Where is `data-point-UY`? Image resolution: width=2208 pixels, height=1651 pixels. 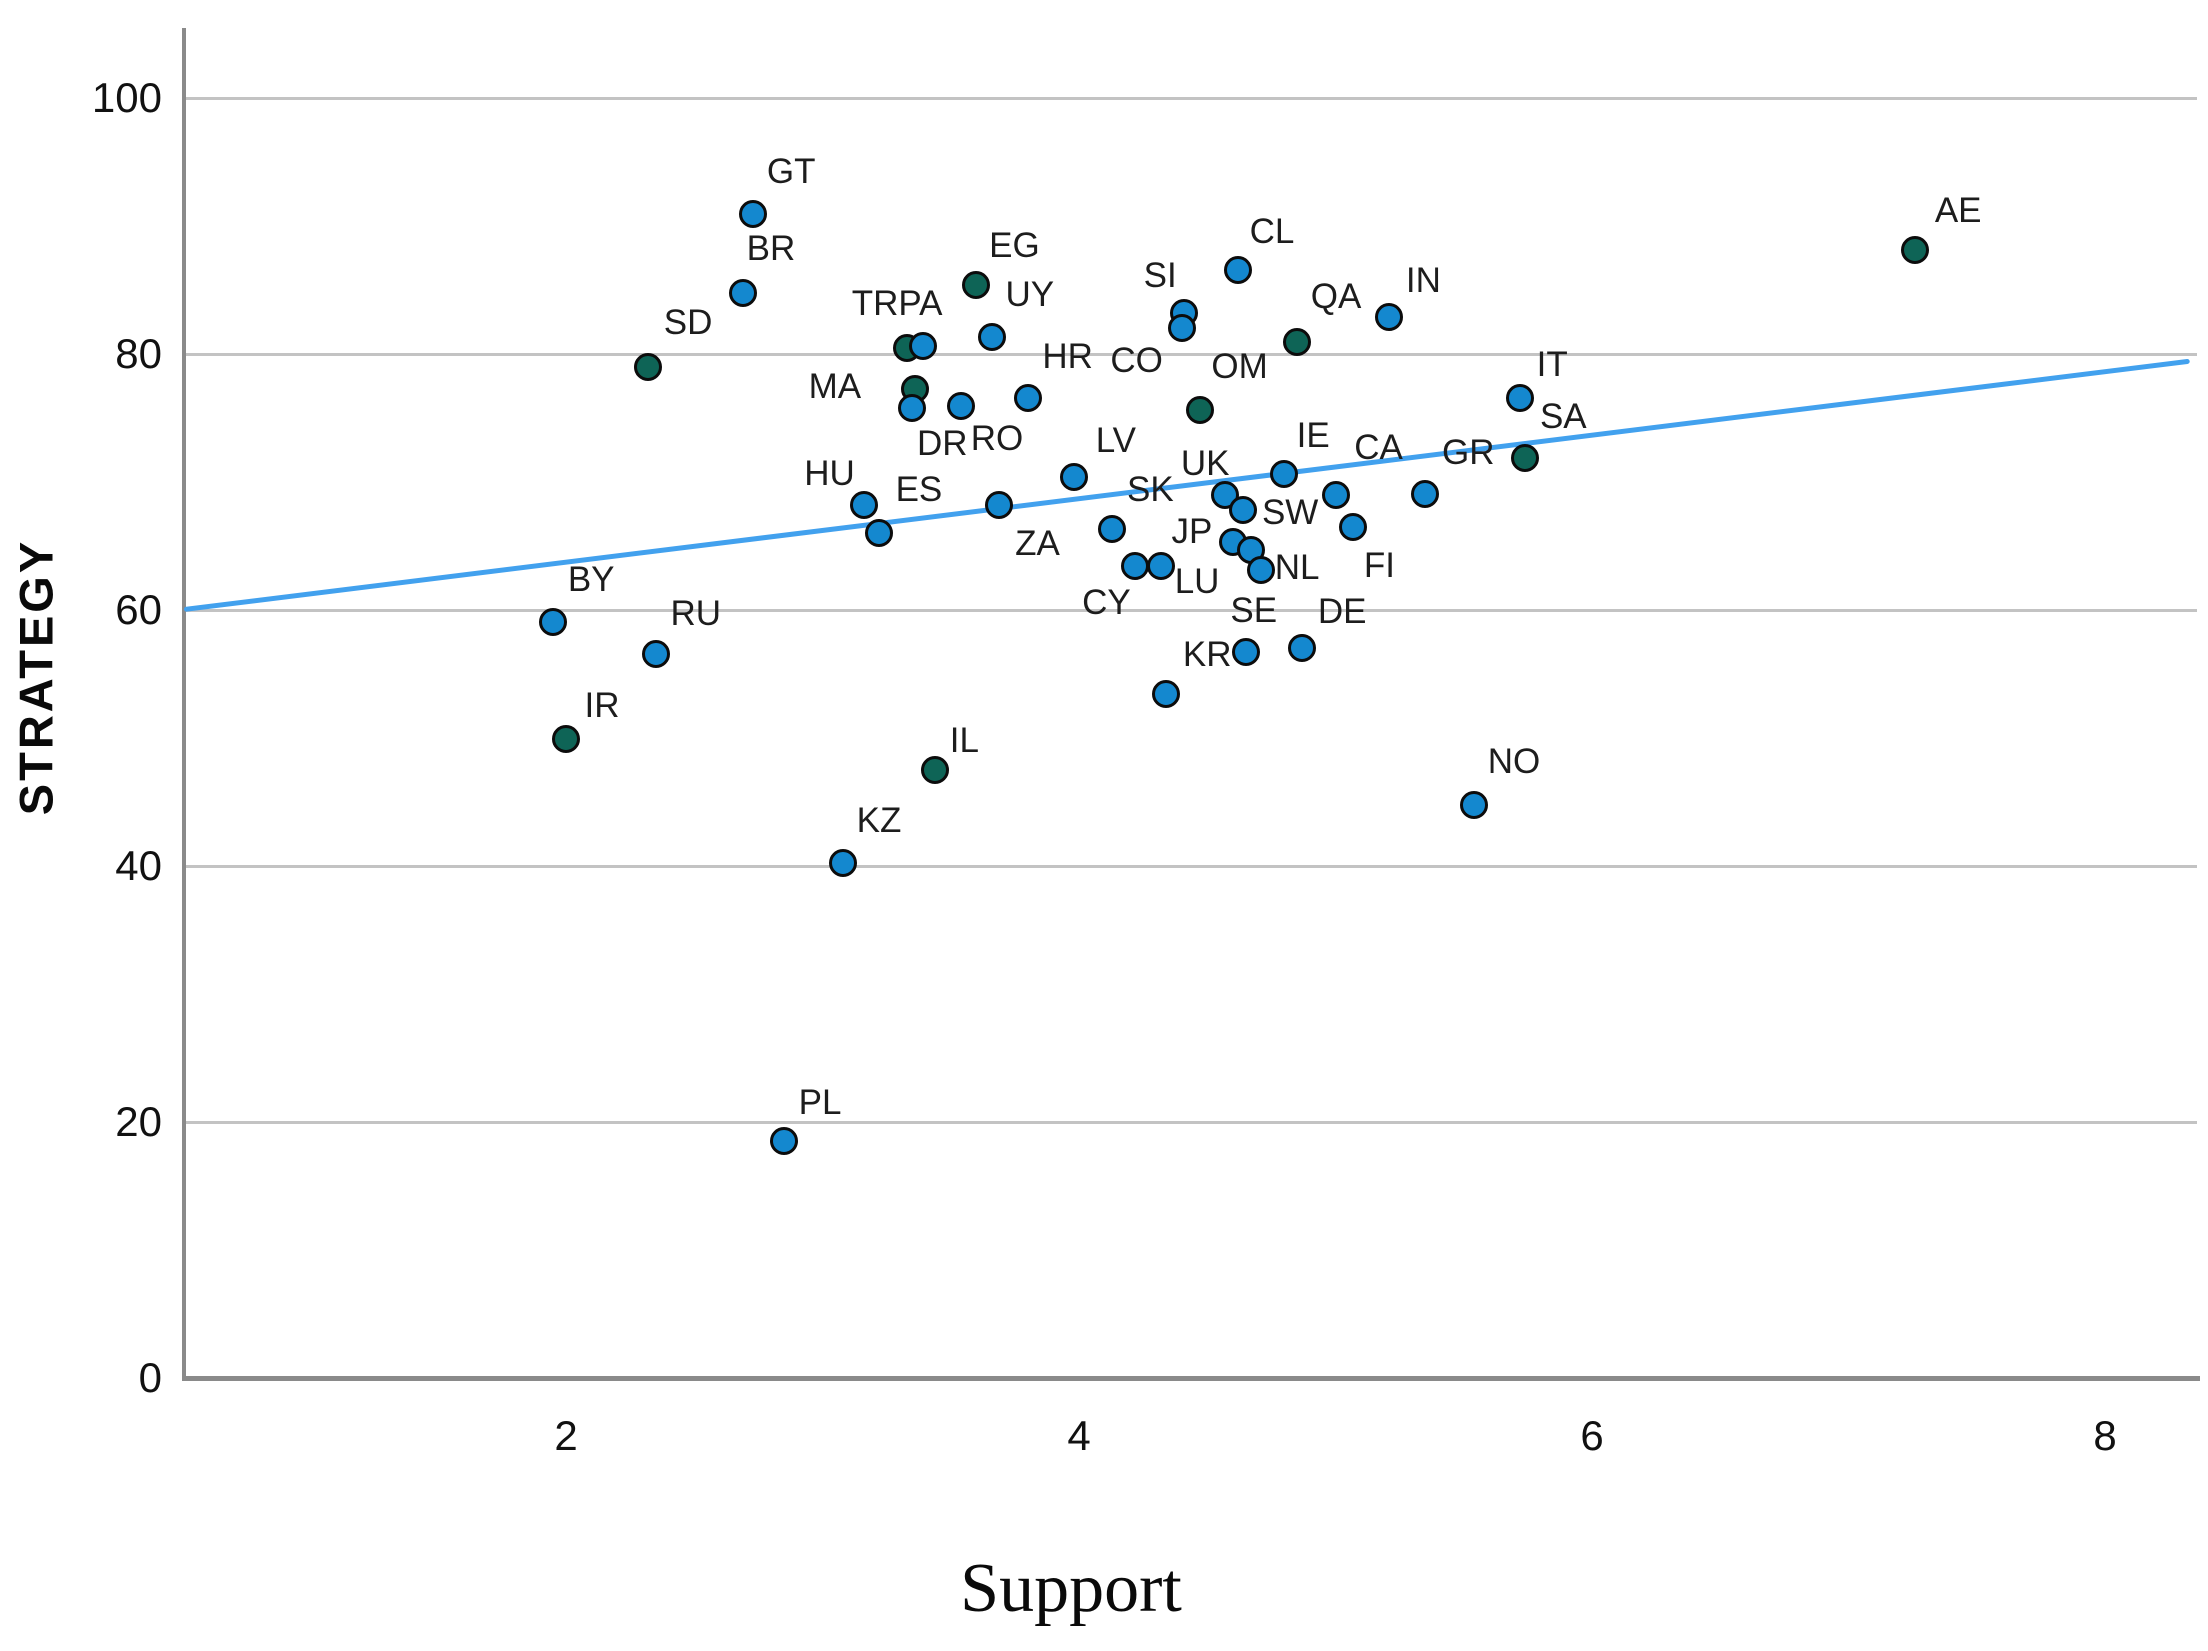 data-point-UY is located at coordinates (991, 337).